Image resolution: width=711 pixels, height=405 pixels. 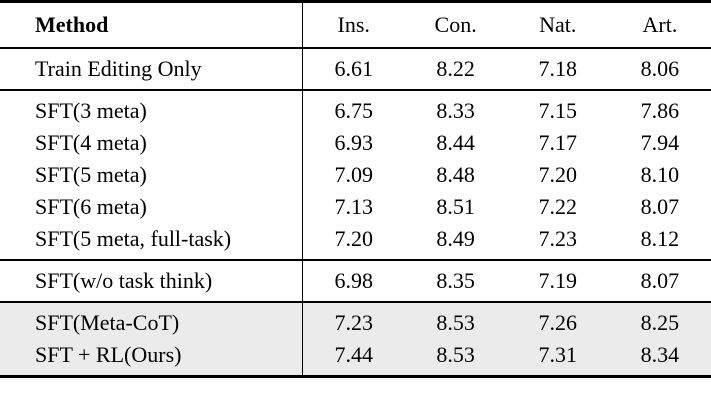 What do you see at coordinates (353, 358) in the screenshot?
I see `value-cell: 7.44` at bounding box center [353, 358].